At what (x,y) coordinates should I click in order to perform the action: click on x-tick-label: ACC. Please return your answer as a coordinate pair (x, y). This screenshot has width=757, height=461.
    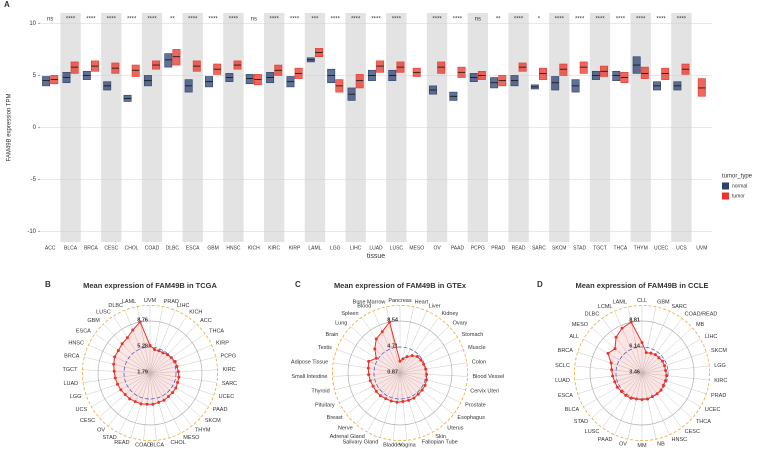
    Looking at the image, I should click on (50, 248).